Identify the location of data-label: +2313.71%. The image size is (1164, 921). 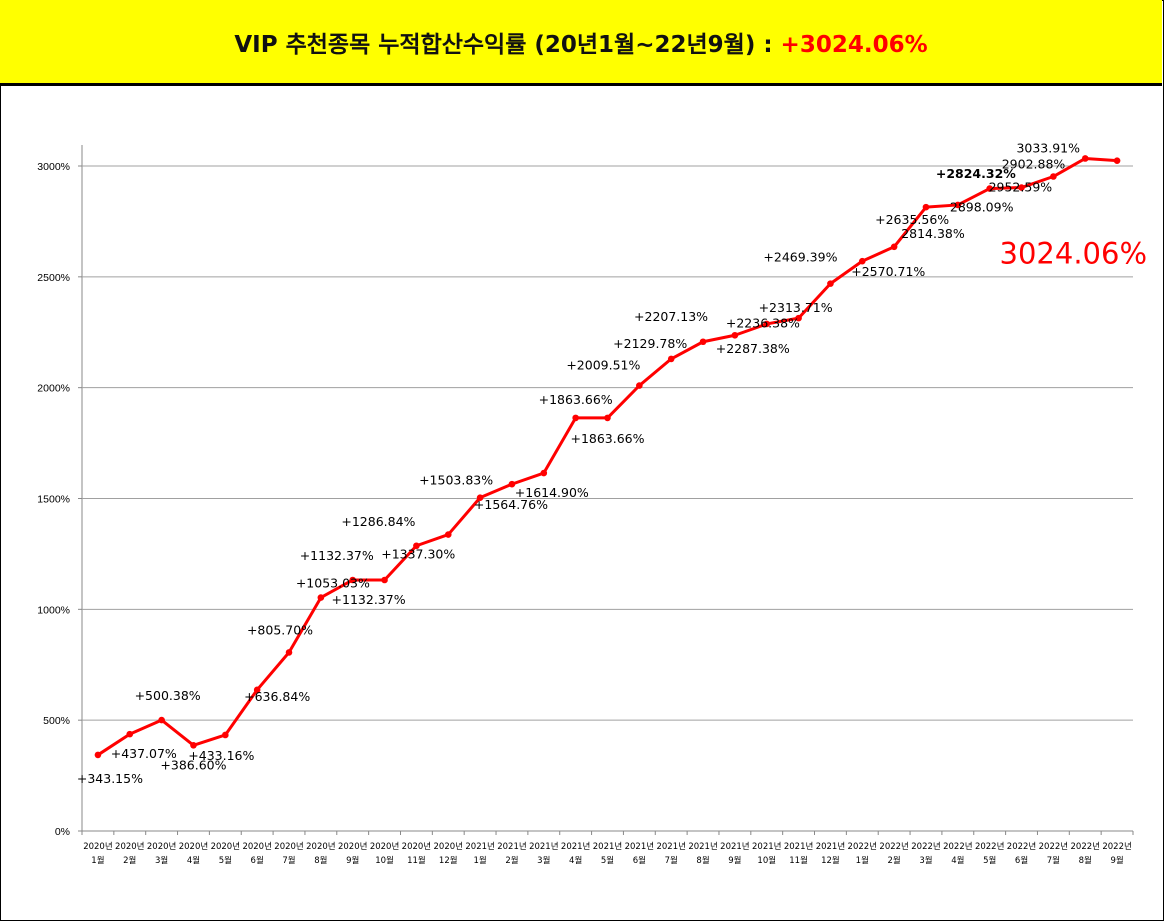
(796, 307).